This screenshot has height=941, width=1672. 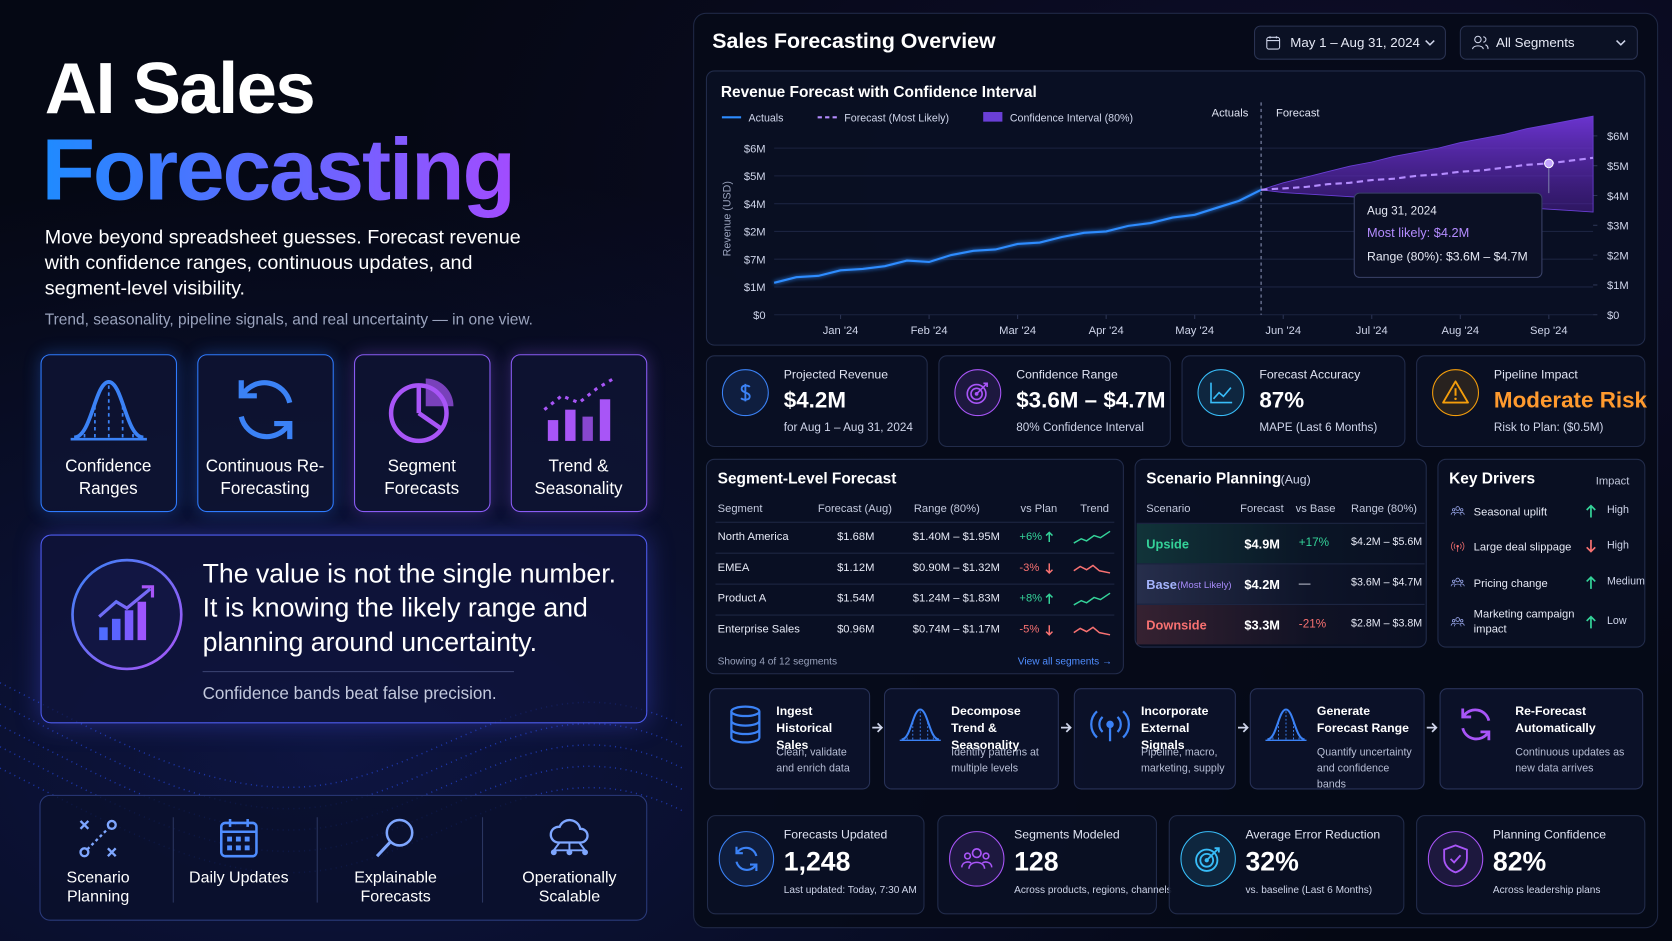 I want to click on table-cell: +8%, so click(x=1031, y=598).